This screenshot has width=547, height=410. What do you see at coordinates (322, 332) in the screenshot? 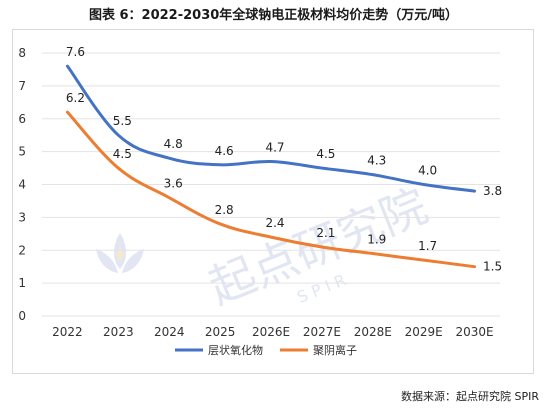
I see `x-tick-label: 2027E` at bounding box center [322, 332].